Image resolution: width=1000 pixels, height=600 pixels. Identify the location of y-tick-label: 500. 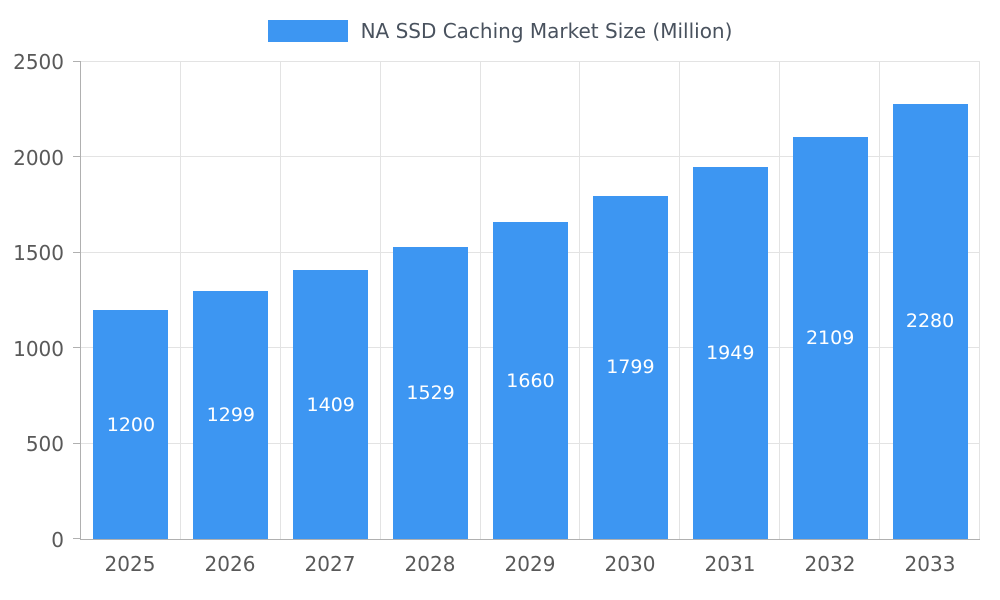
(44, 444).